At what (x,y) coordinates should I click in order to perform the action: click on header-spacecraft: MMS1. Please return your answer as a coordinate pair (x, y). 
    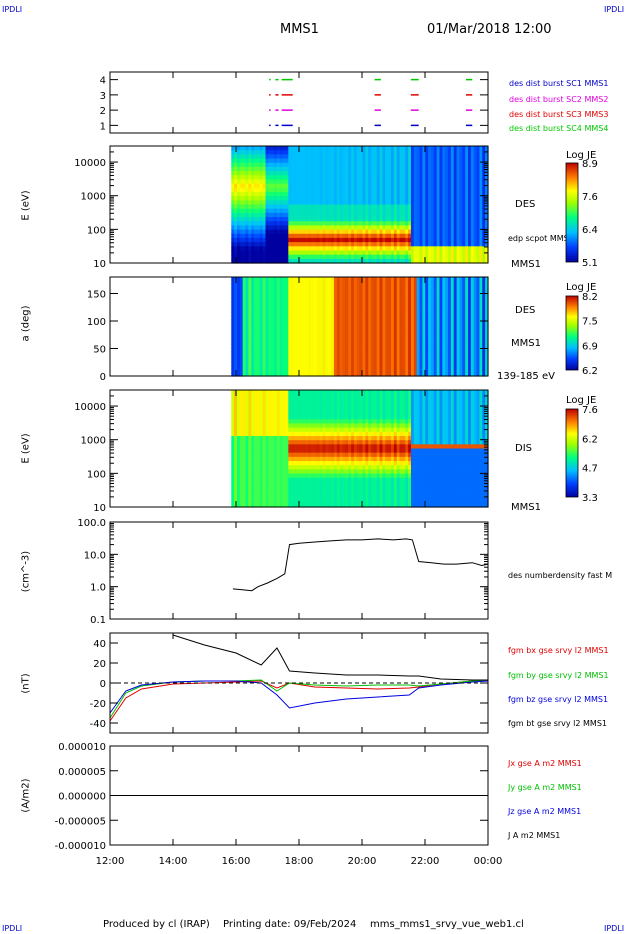
    Looking at the image, I should click on (299, 29).